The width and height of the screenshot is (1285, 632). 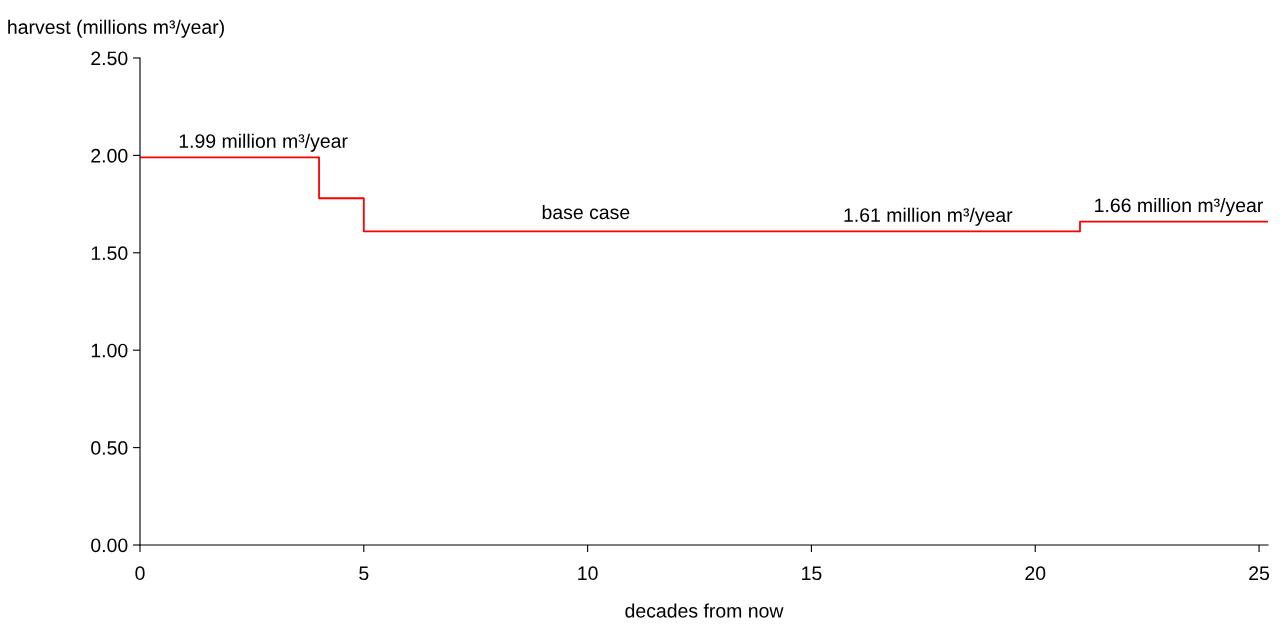 I want to click on x-tick-label: 15, so click(x=812, y=573).